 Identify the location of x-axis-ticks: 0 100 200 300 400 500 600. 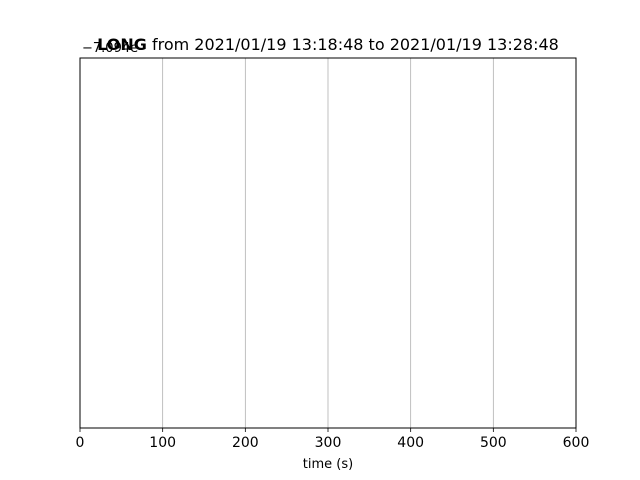
(333, 439).